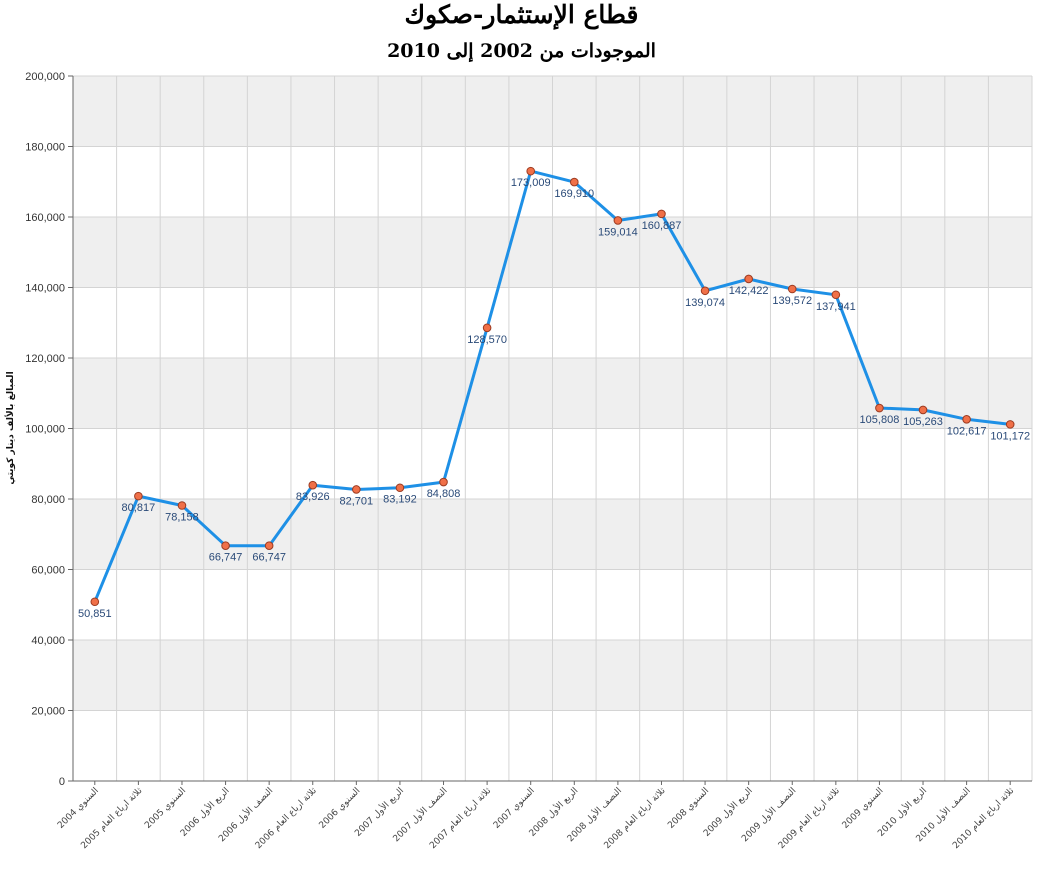  What do you see at coordinates (357, 501) in the screenshot?
I see `data-label: 82,701` at bounding box center [357, 501].